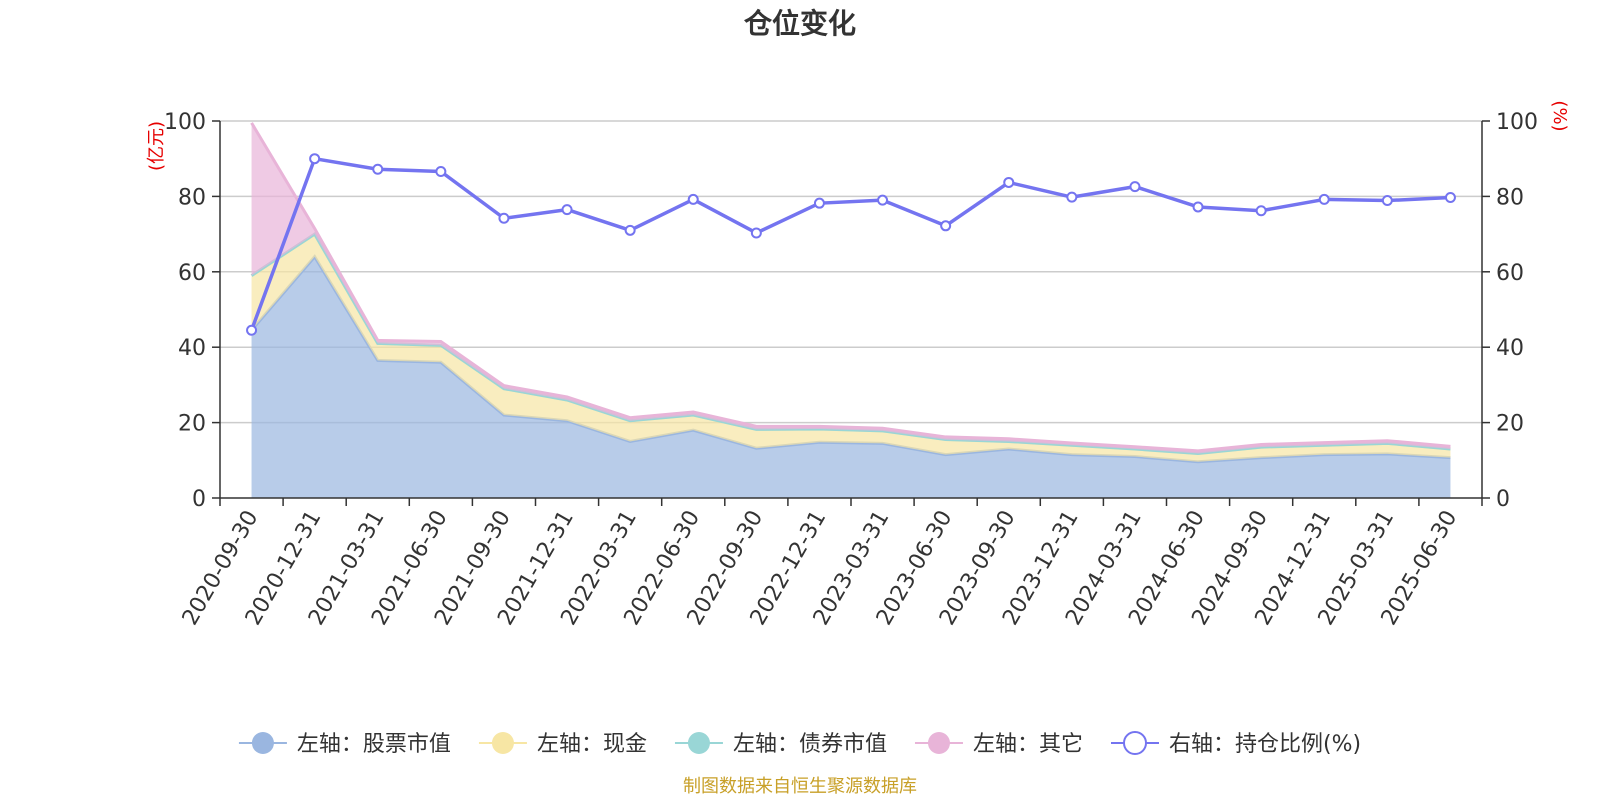 Image resolution: width=1600 pixels, height=800 pixels. I want to click on left-tick-label-40: 40, so click(192, 348).